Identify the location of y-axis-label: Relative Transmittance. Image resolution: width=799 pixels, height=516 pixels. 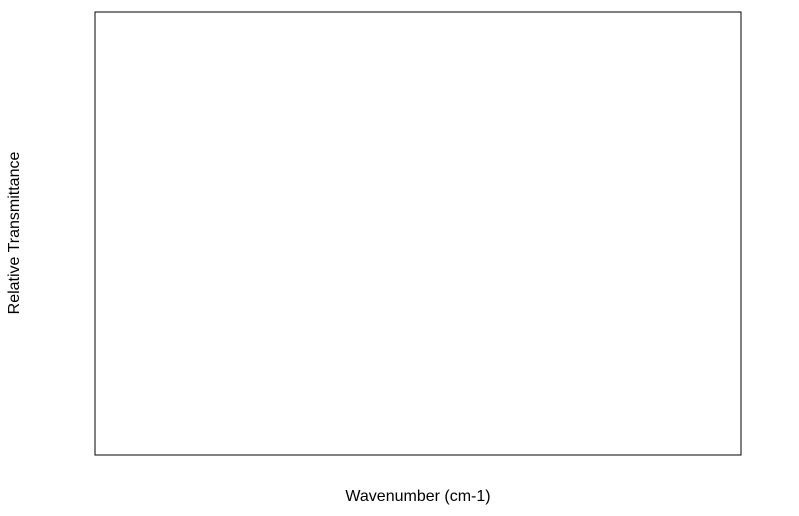
(14, 233).